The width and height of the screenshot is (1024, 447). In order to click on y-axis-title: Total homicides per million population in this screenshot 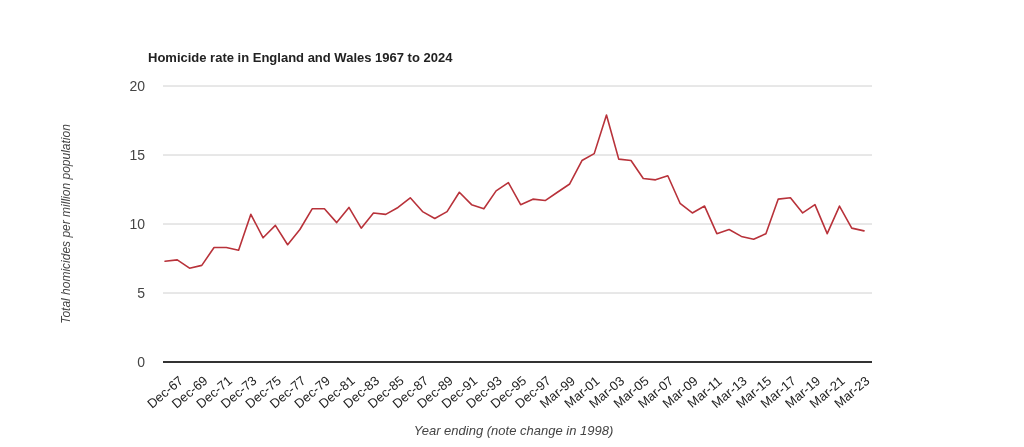, I will do `click(66, 223)`.